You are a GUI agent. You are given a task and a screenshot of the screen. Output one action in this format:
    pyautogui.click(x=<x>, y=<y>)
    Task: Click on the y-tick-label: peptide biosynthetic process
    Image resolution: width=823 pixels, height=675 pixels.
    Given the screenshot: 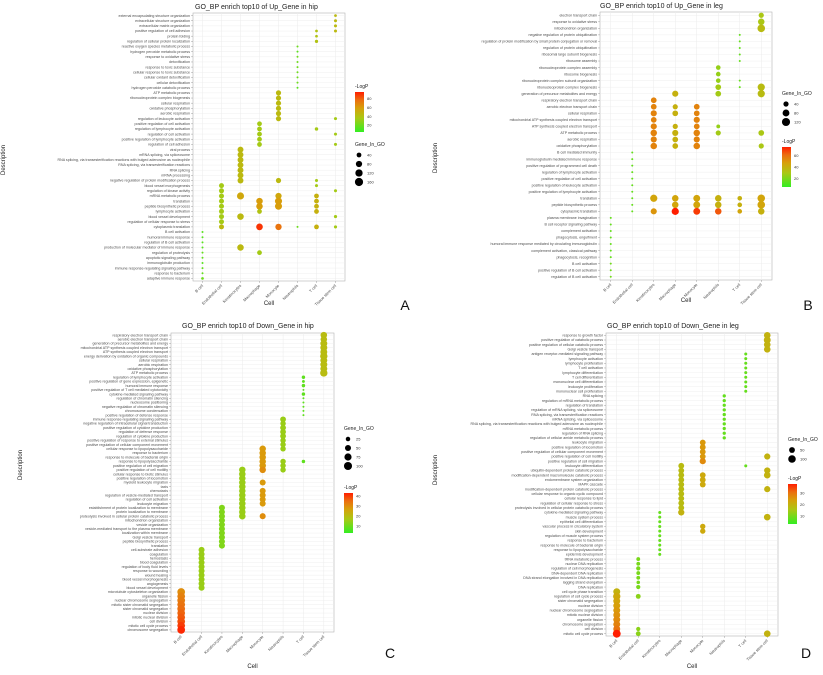 What is the action you would take?
    pyautogui.click(x=168, y=206)
    